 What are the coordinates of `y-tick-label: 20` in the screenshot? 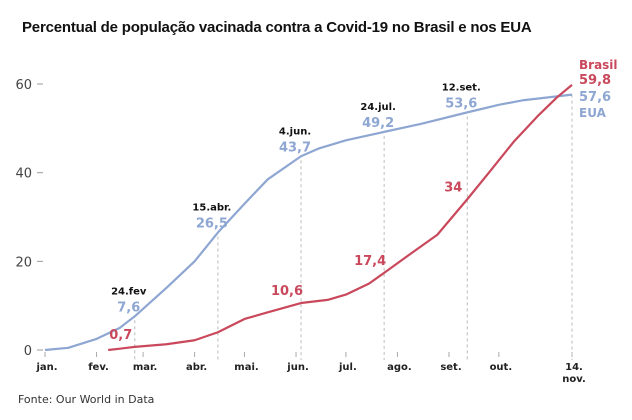 It's located at (23, 262).